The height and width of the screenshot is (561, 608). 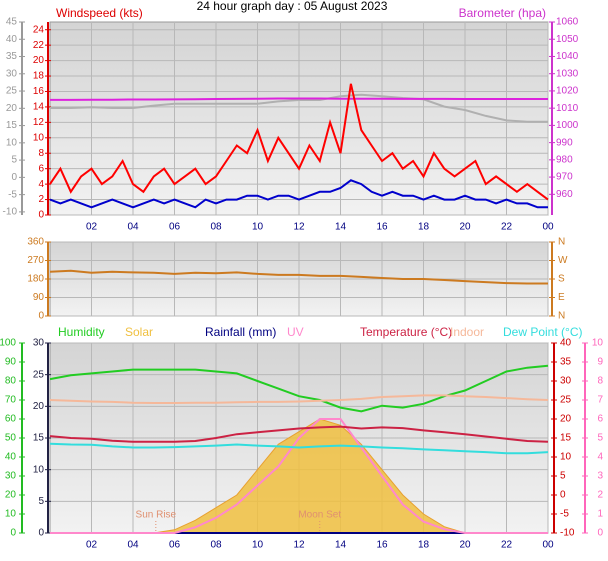 I want to click on y-tick-label: 1010, so click(x=567, y=108).